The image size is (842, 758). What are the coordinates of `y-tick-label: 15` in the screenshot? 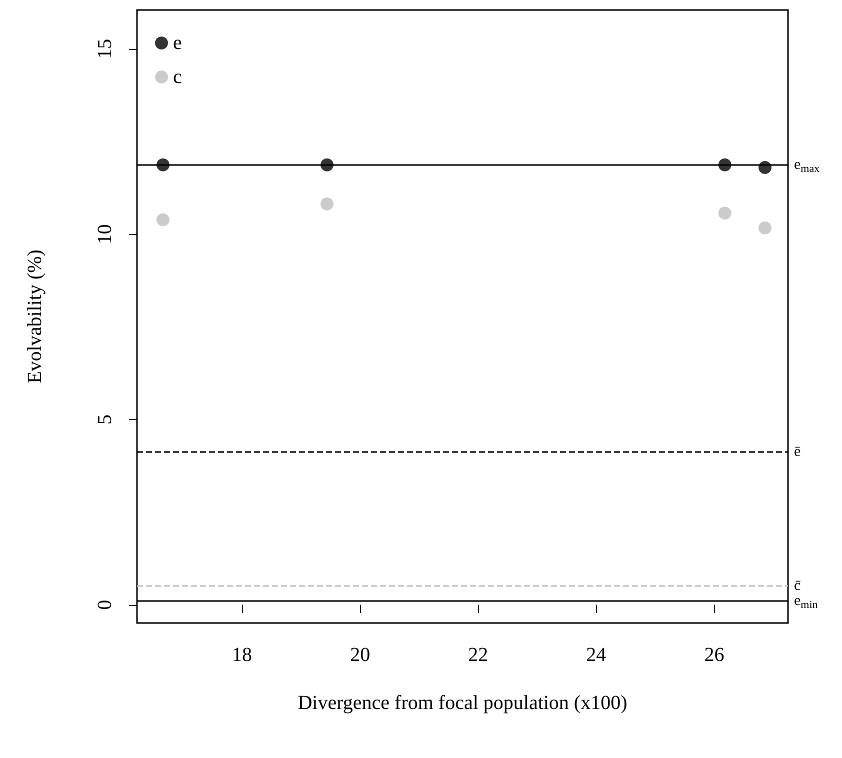 It's located at (105, 48).